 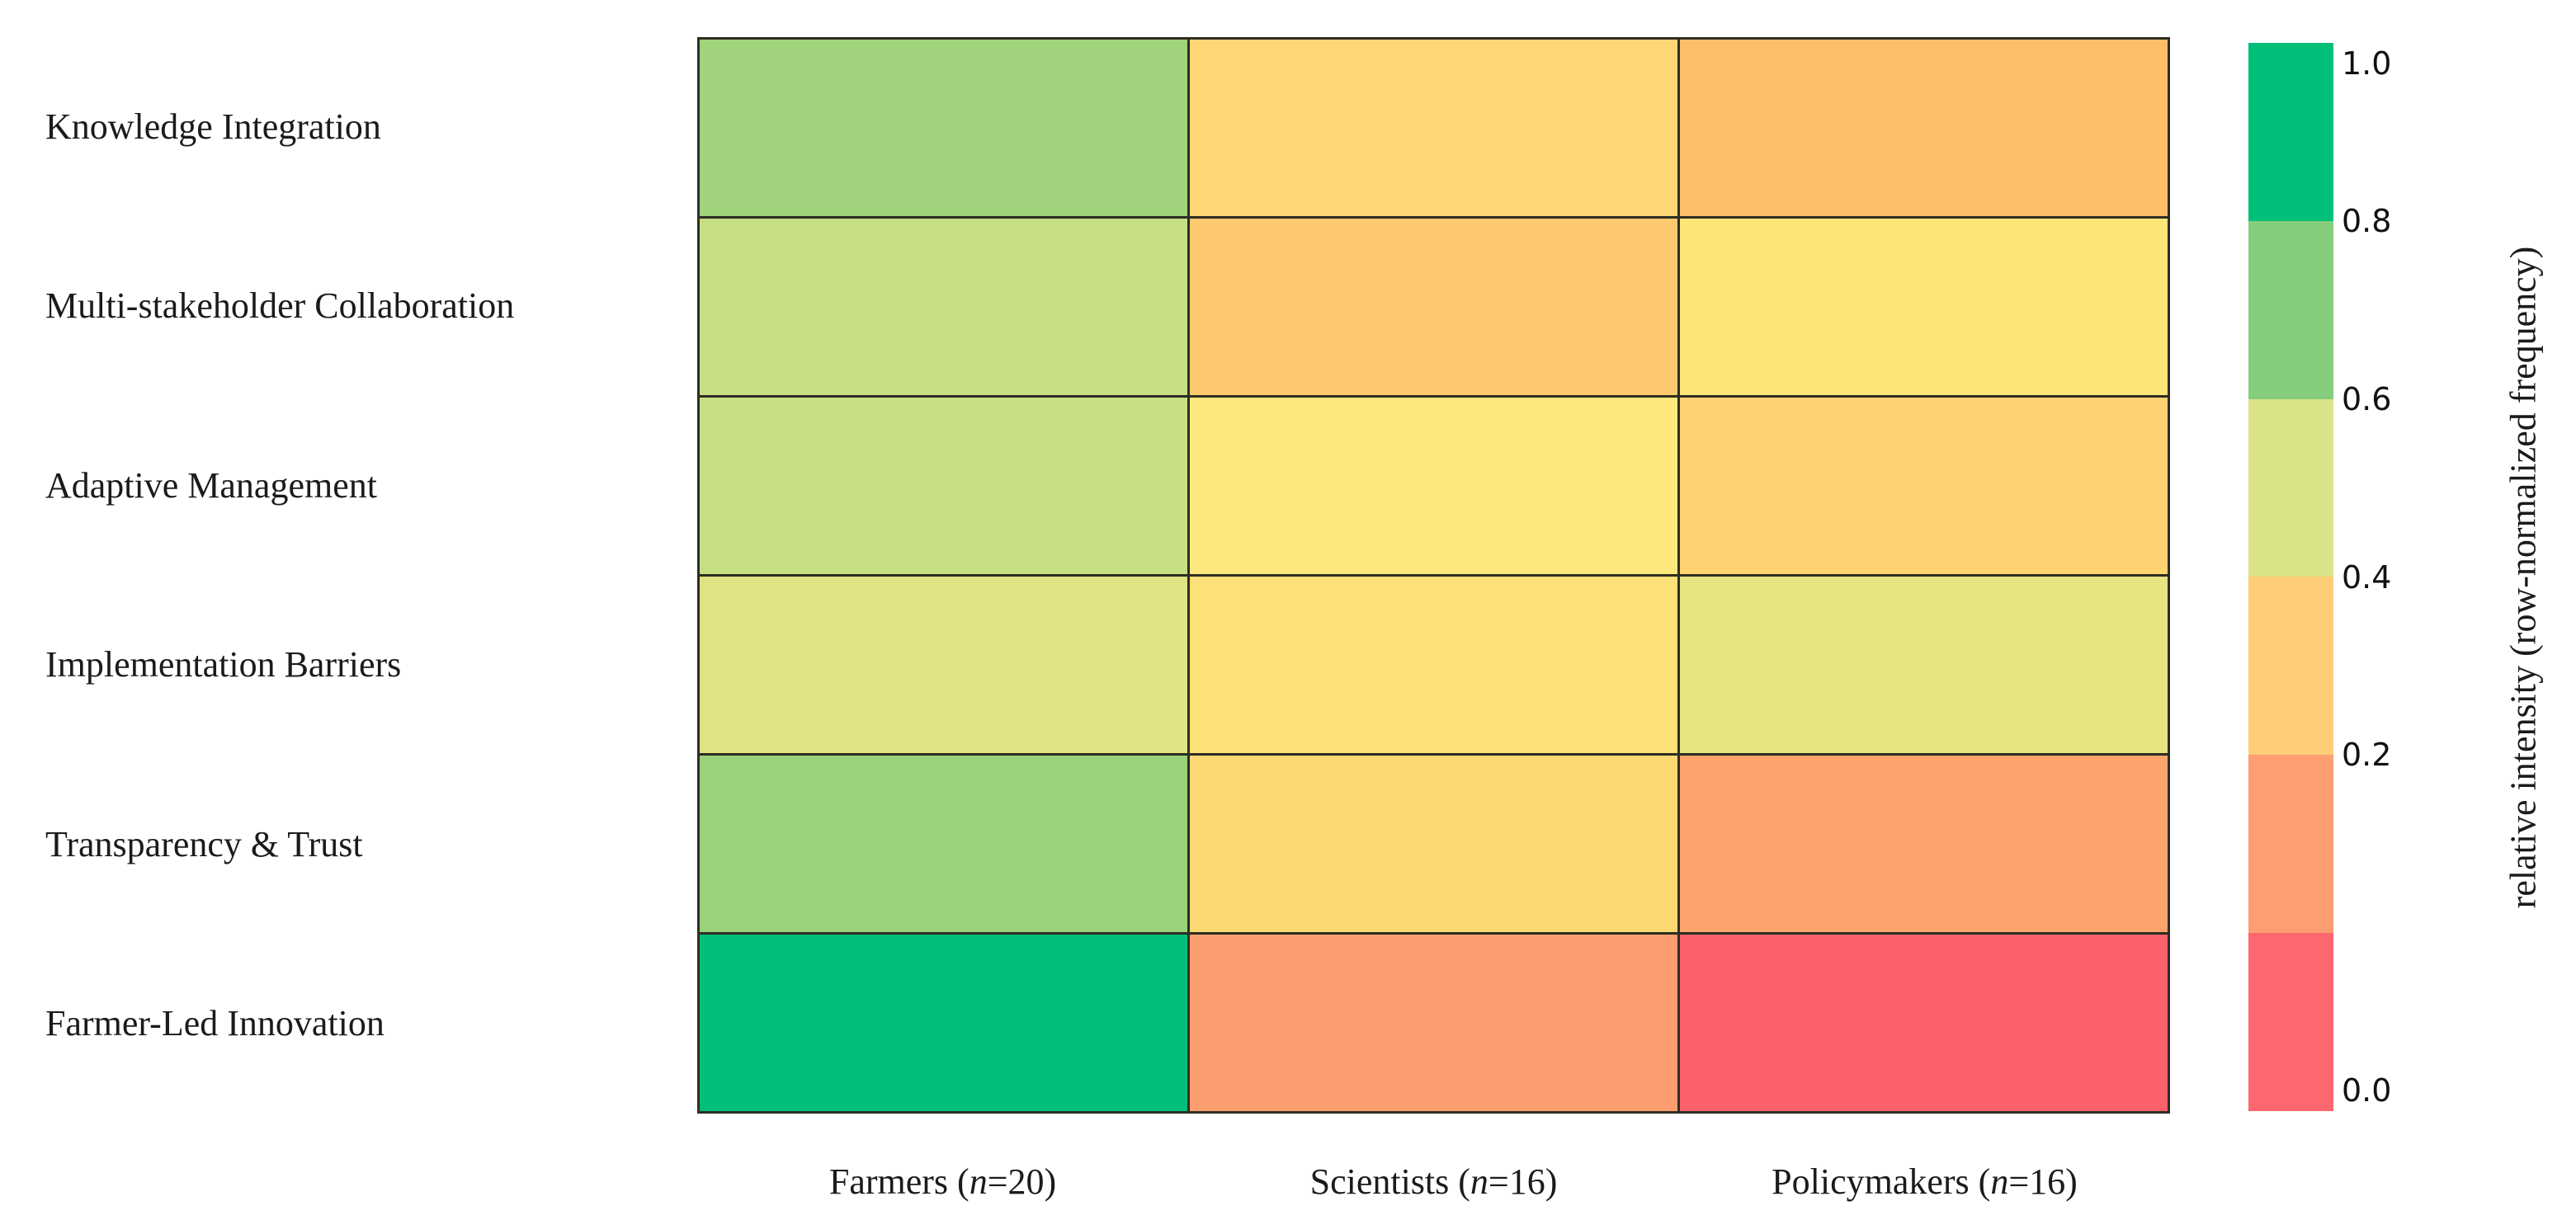 What do you see at coordinates (1433, 307) in the screenshot?
I see `heatmap-cell-r2-c2` at bounding box center [1433, 307].